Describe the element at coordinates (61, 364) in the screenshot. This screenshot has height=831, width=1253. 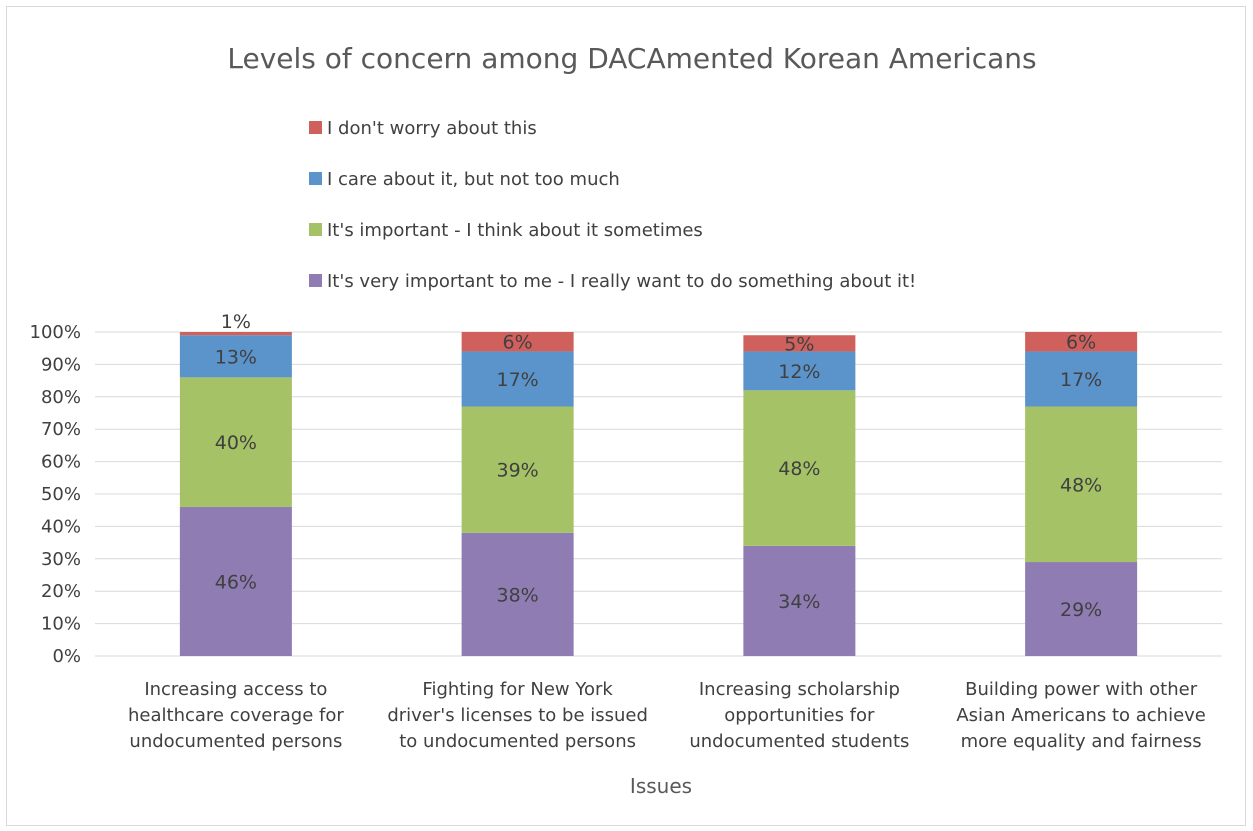
I see `y-tick-label: 90%` at that location.